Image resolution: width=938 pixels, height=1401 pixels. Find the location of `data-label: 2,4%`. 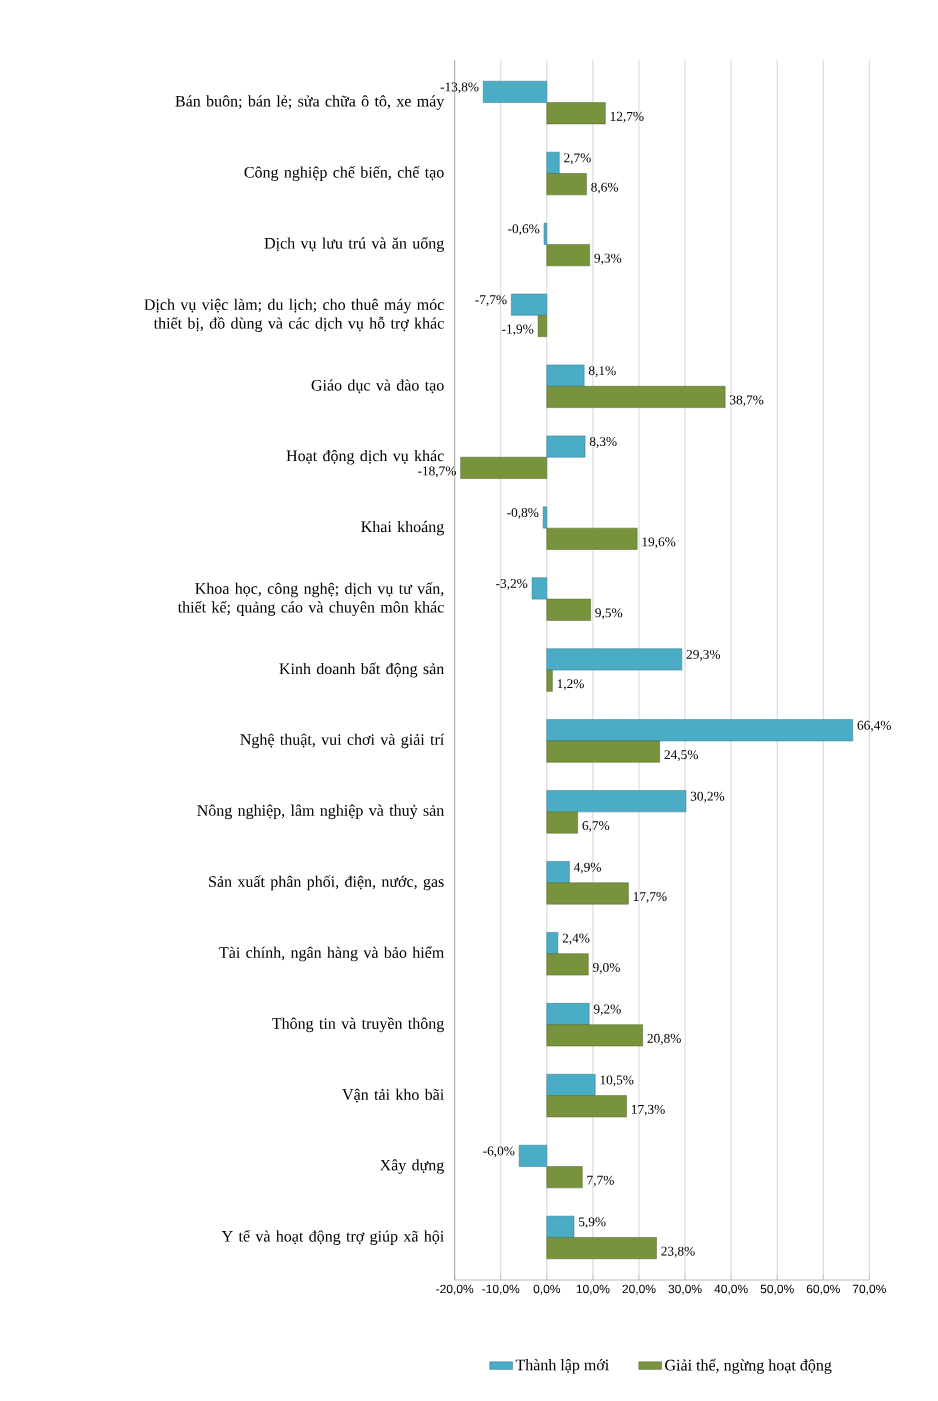

data-label: 2,4% is located at coordinates (576, 939).